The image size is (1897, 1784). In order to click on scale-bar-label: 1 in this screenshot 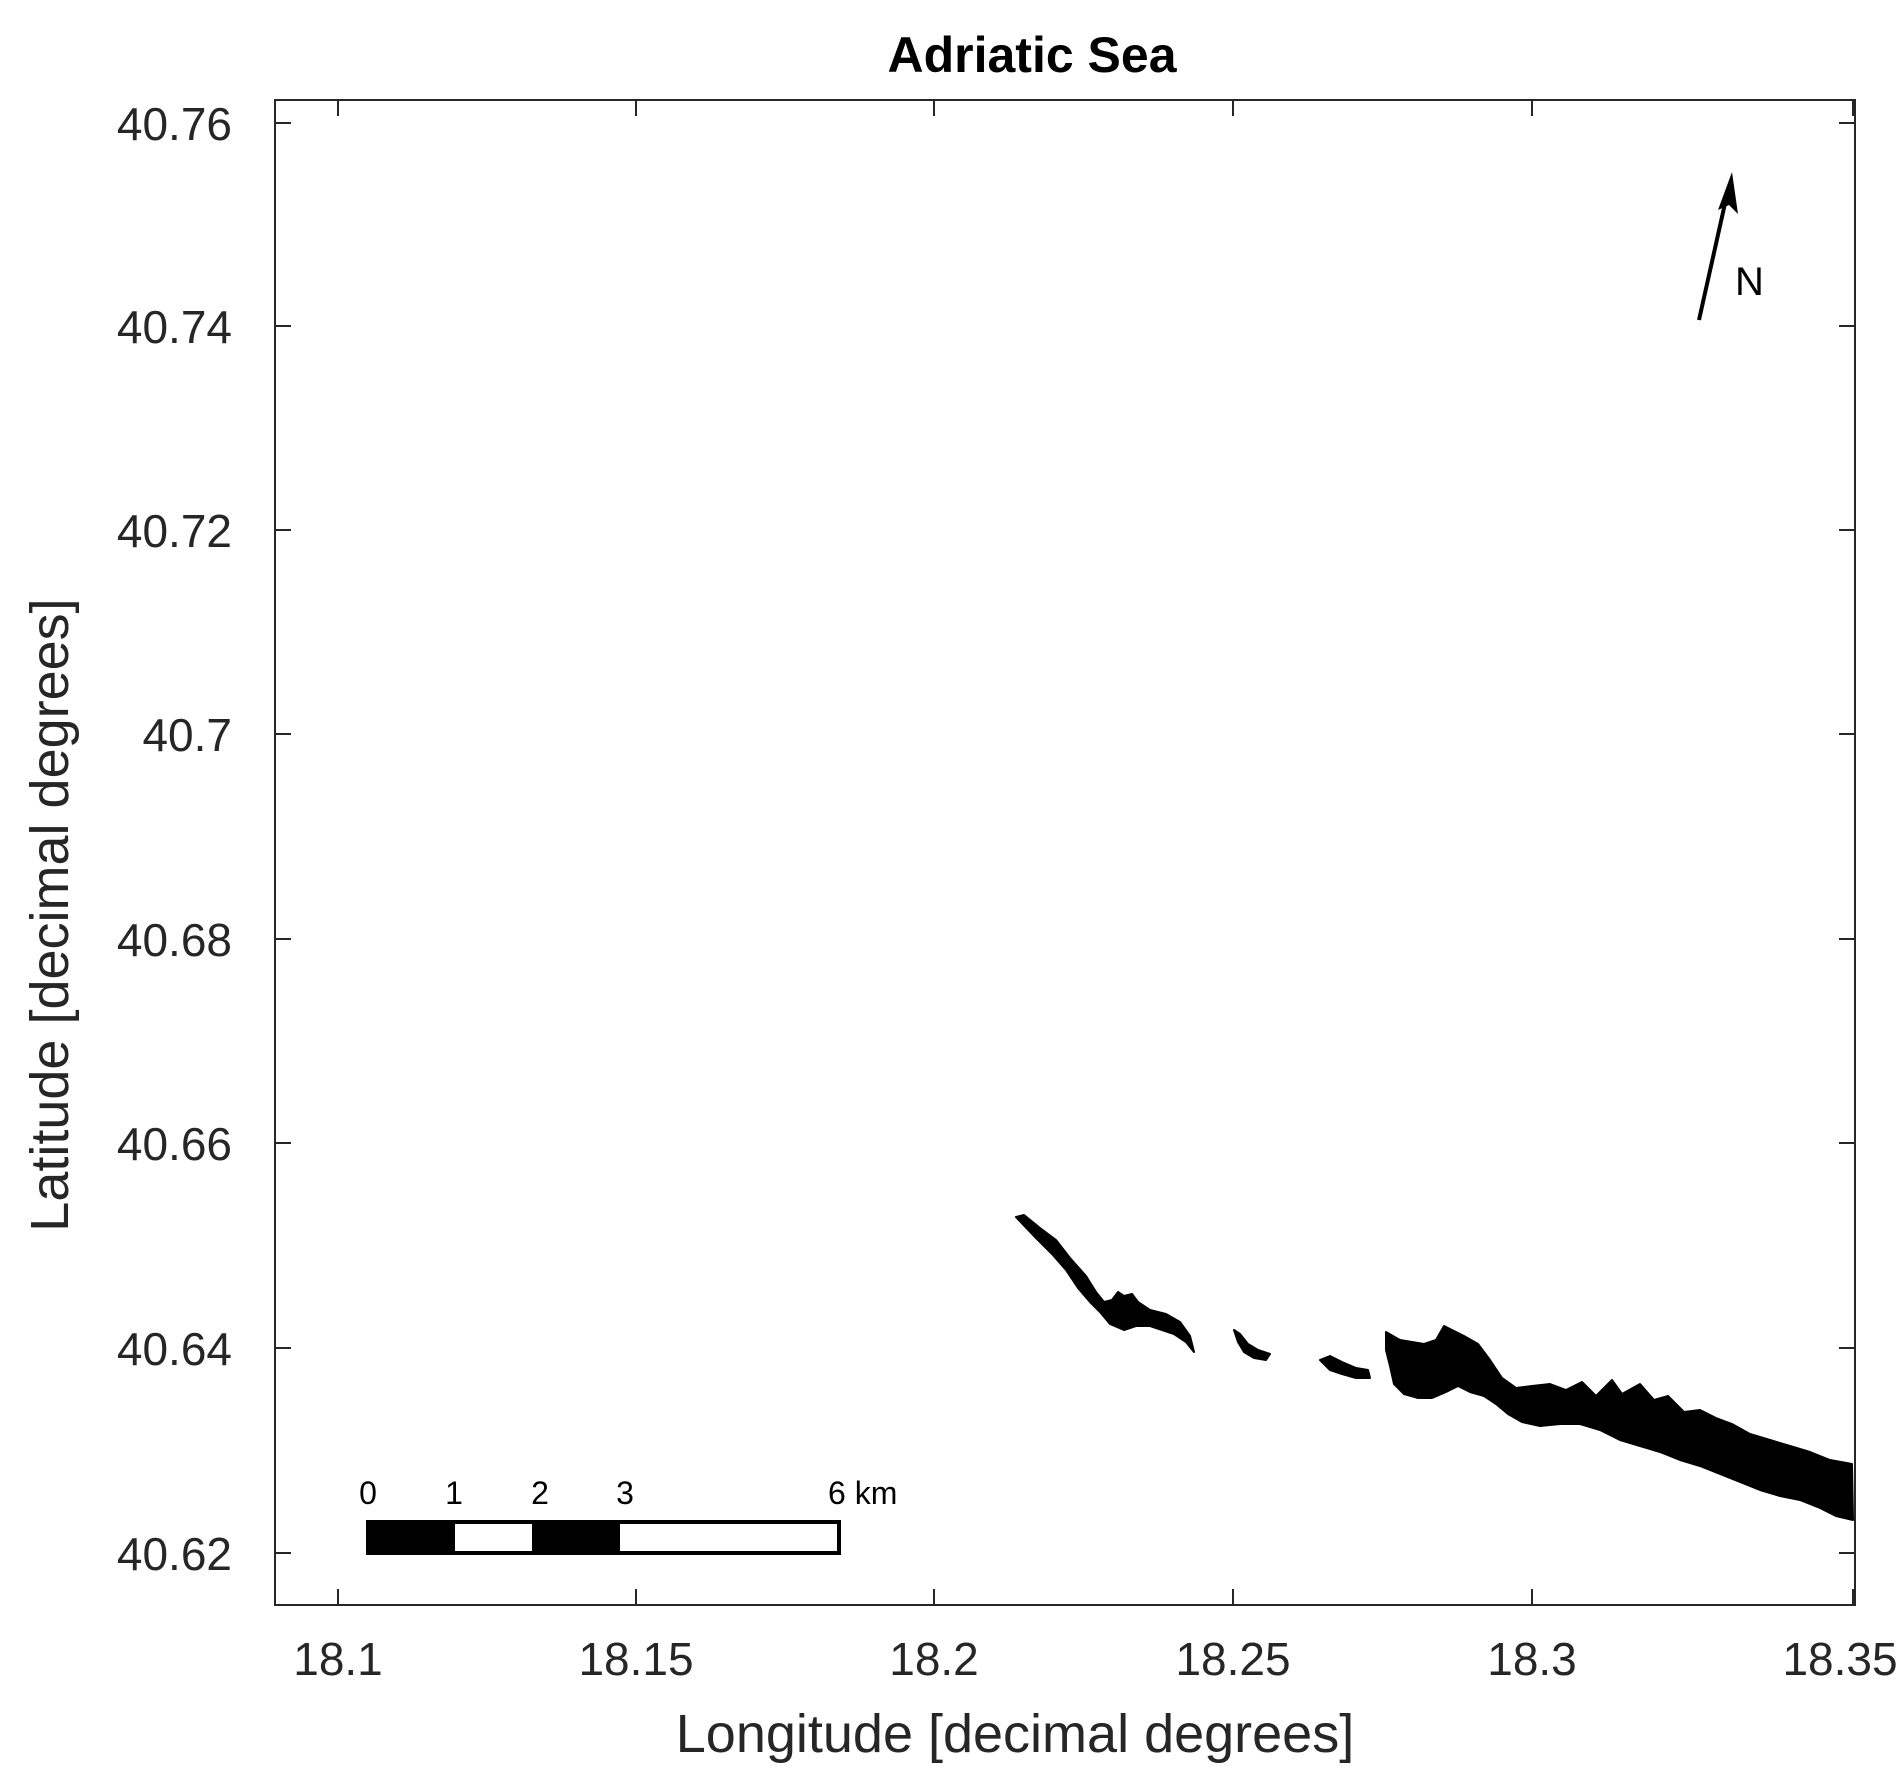, I will do `click(454, 1493)`.